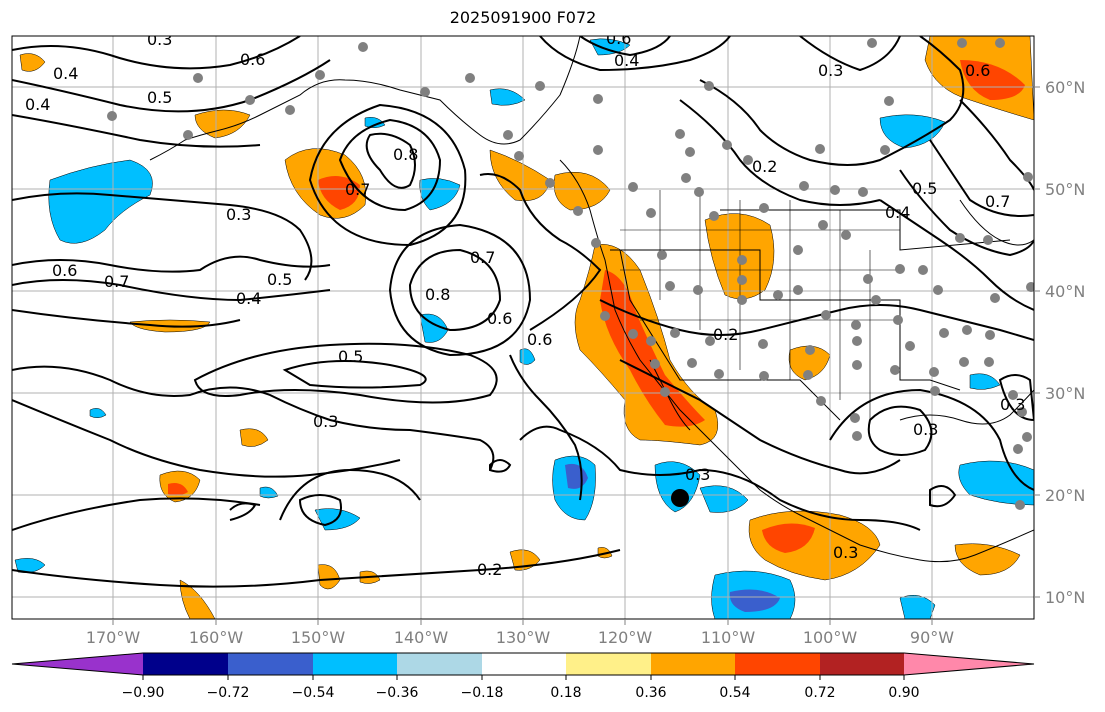 Image resolution: width=1105 pixels, height=712 pixels. Describe the element at coordinates (523, 637) in the screenshot. I see `lon-label: 130°W` at that location.